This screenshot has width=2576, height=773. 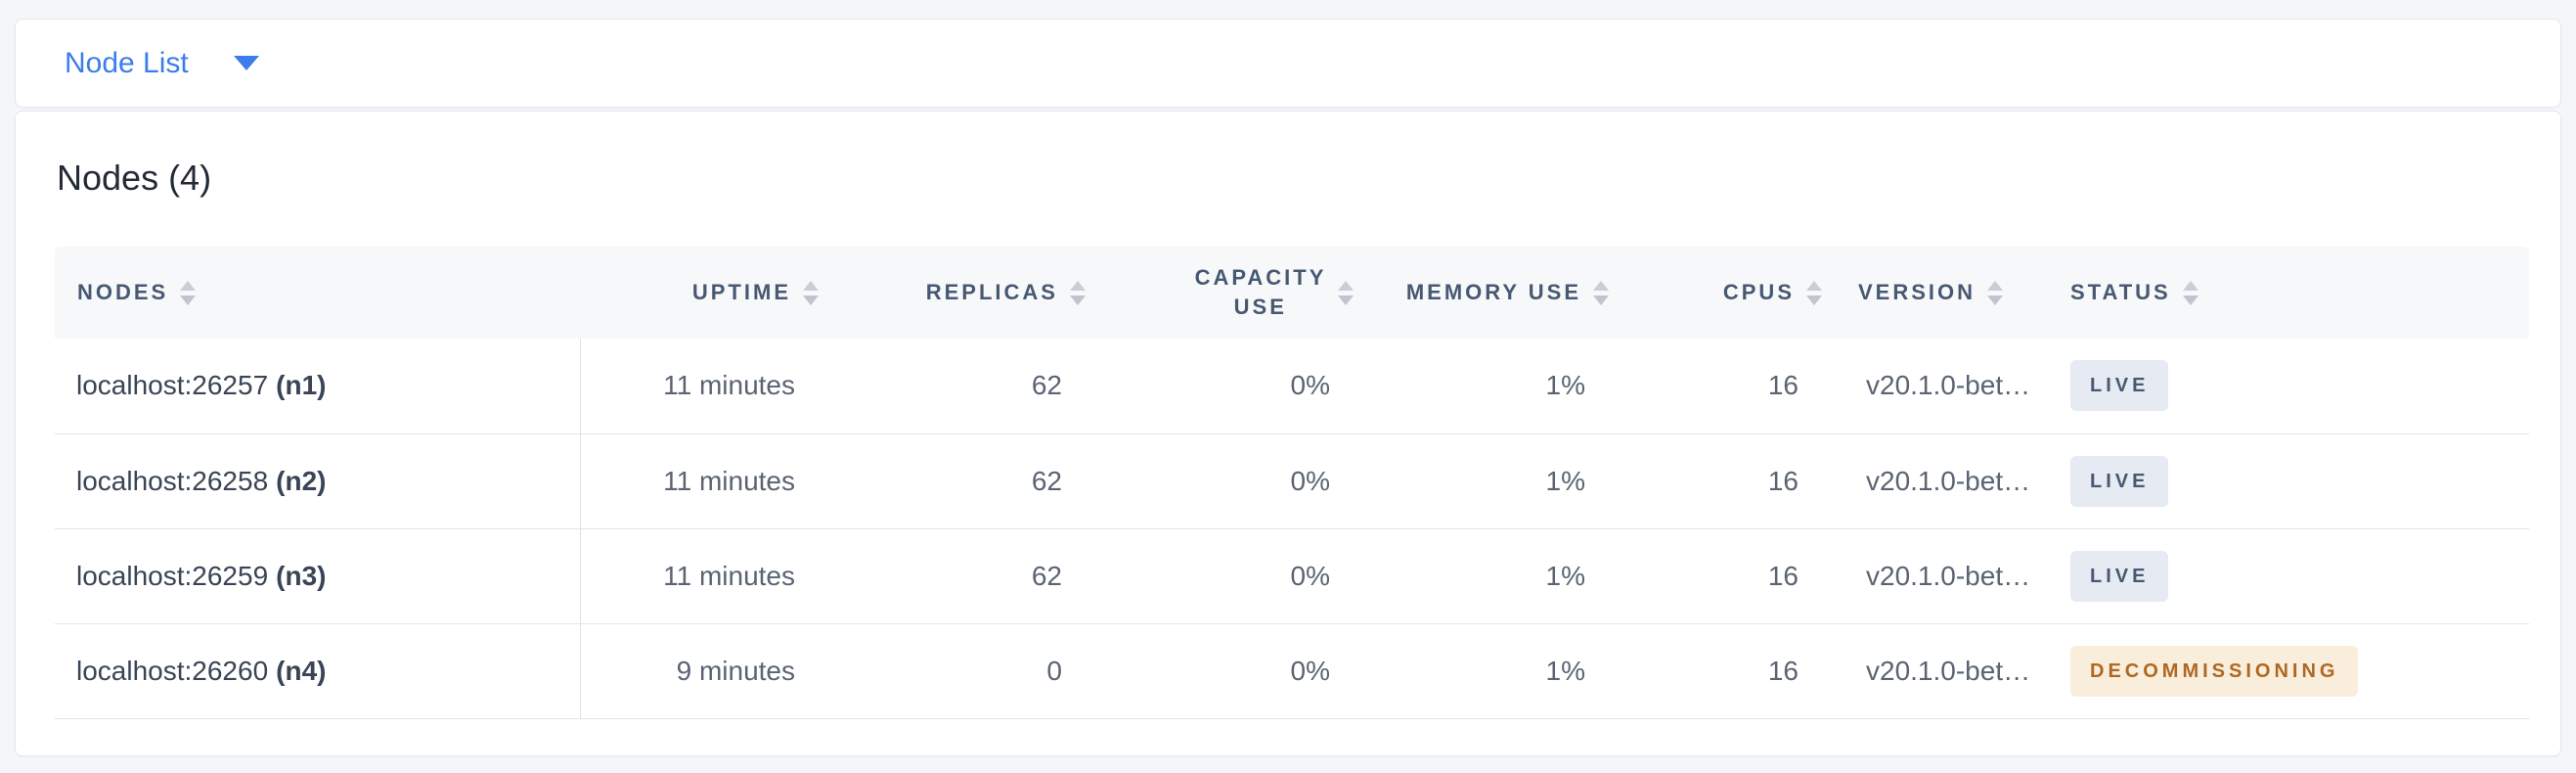 I want to click on node-id: (n3), so click(x=301, y=575).